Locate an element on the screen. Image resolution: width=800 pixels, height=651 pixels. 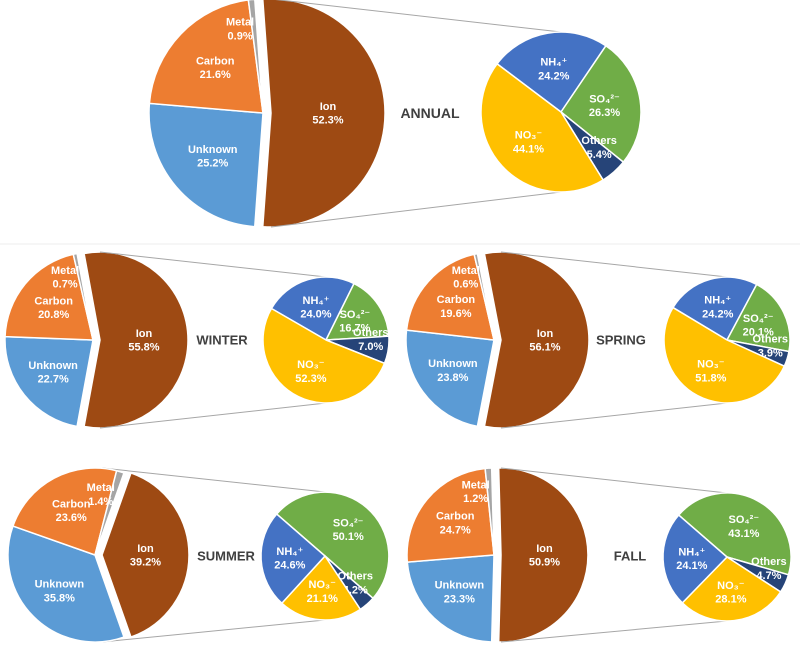
data-label-unknown: Unknown 23.8% is located at coordinates (453, 371).